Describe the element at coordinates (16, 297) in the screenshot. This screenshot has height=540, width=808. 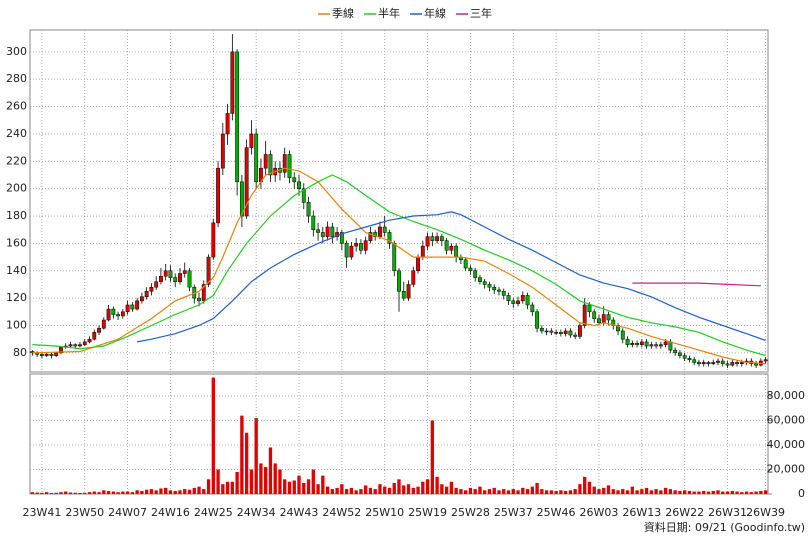
I see `y-tick-label: 120` at that location.